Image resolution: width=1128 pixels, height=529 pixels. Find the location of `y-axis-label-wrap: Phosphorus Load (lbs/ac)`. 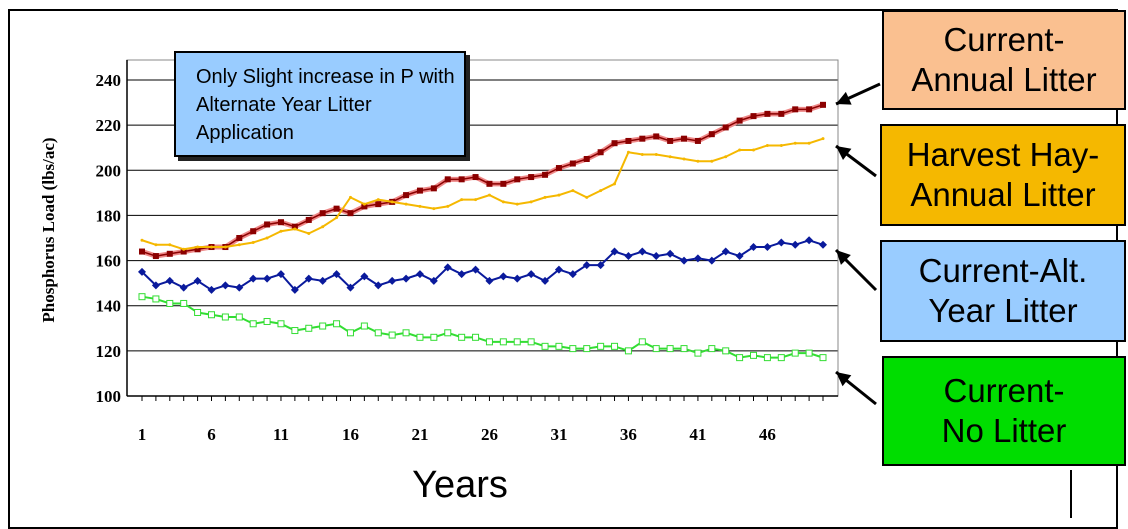

y-axis-label-wrap: Phosphorus Load (lbs/ac) is located at coordinates (49, 230).